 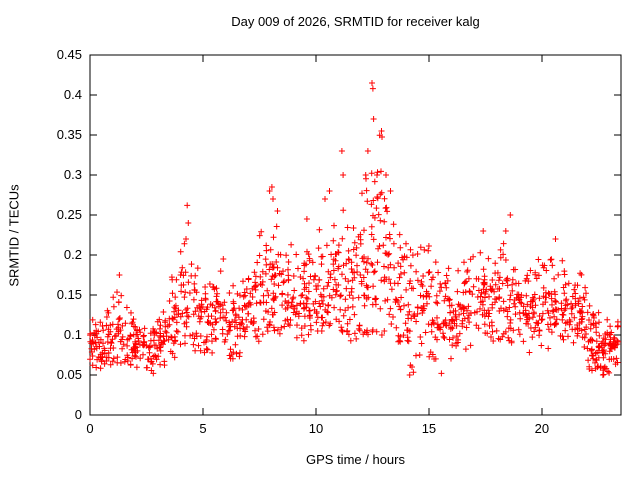 I want to click on y-tick-label: 0.45, so click(x=69, y=54).